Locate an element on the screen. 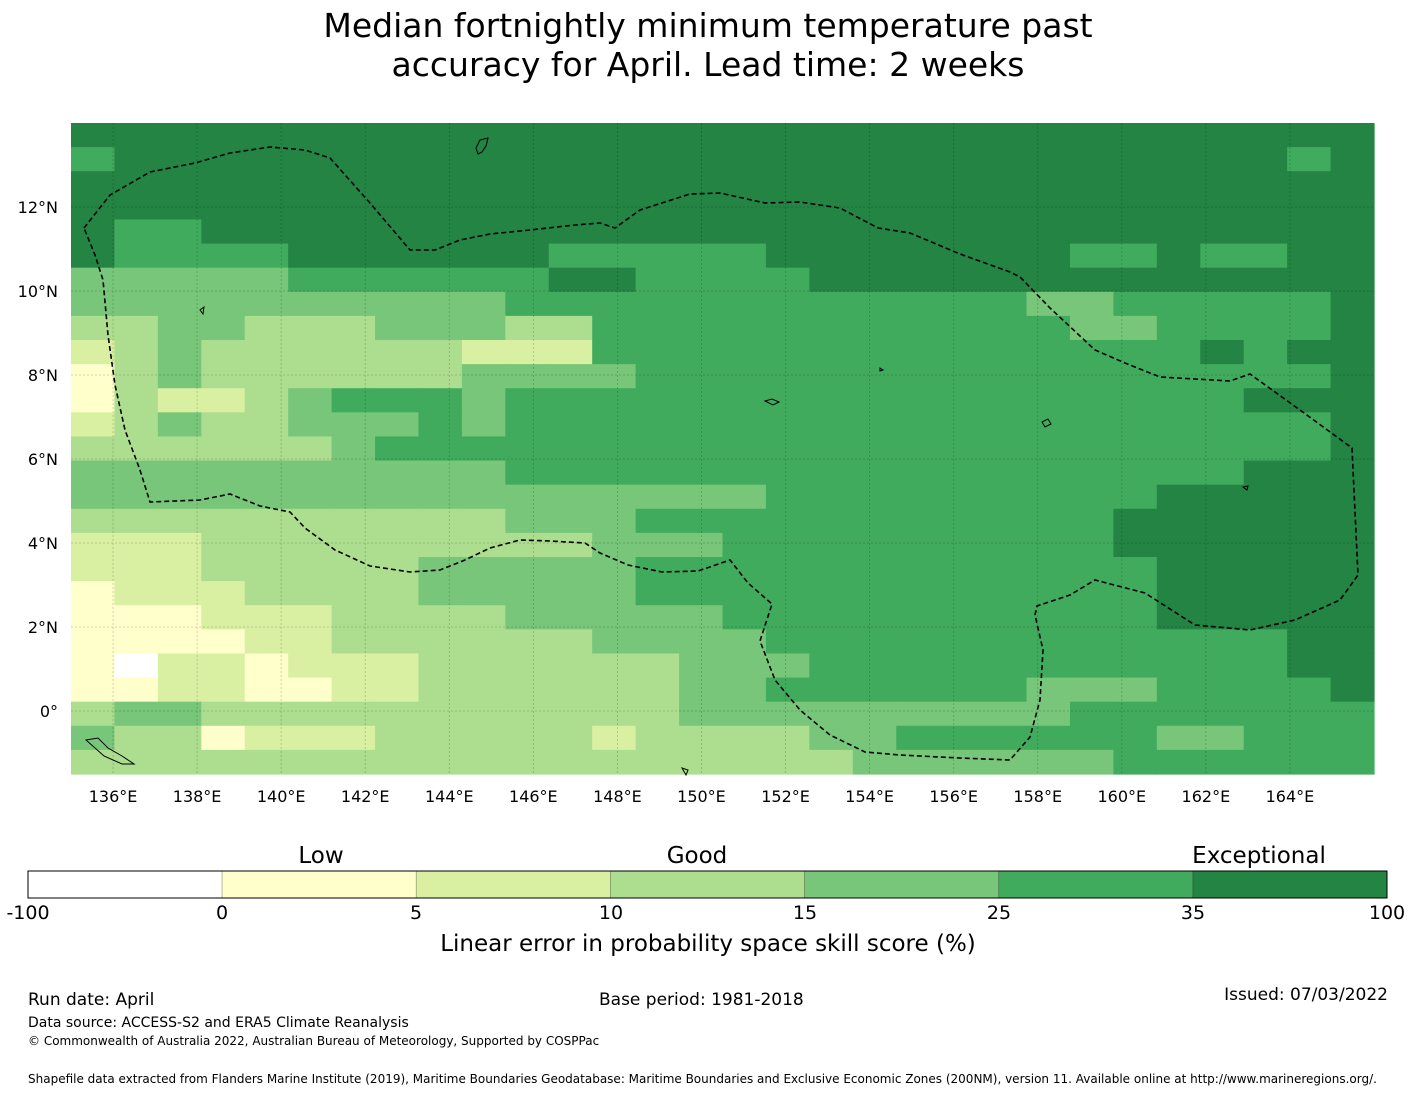  x-tick-label: 154°E is located at coordinates (869, 796).